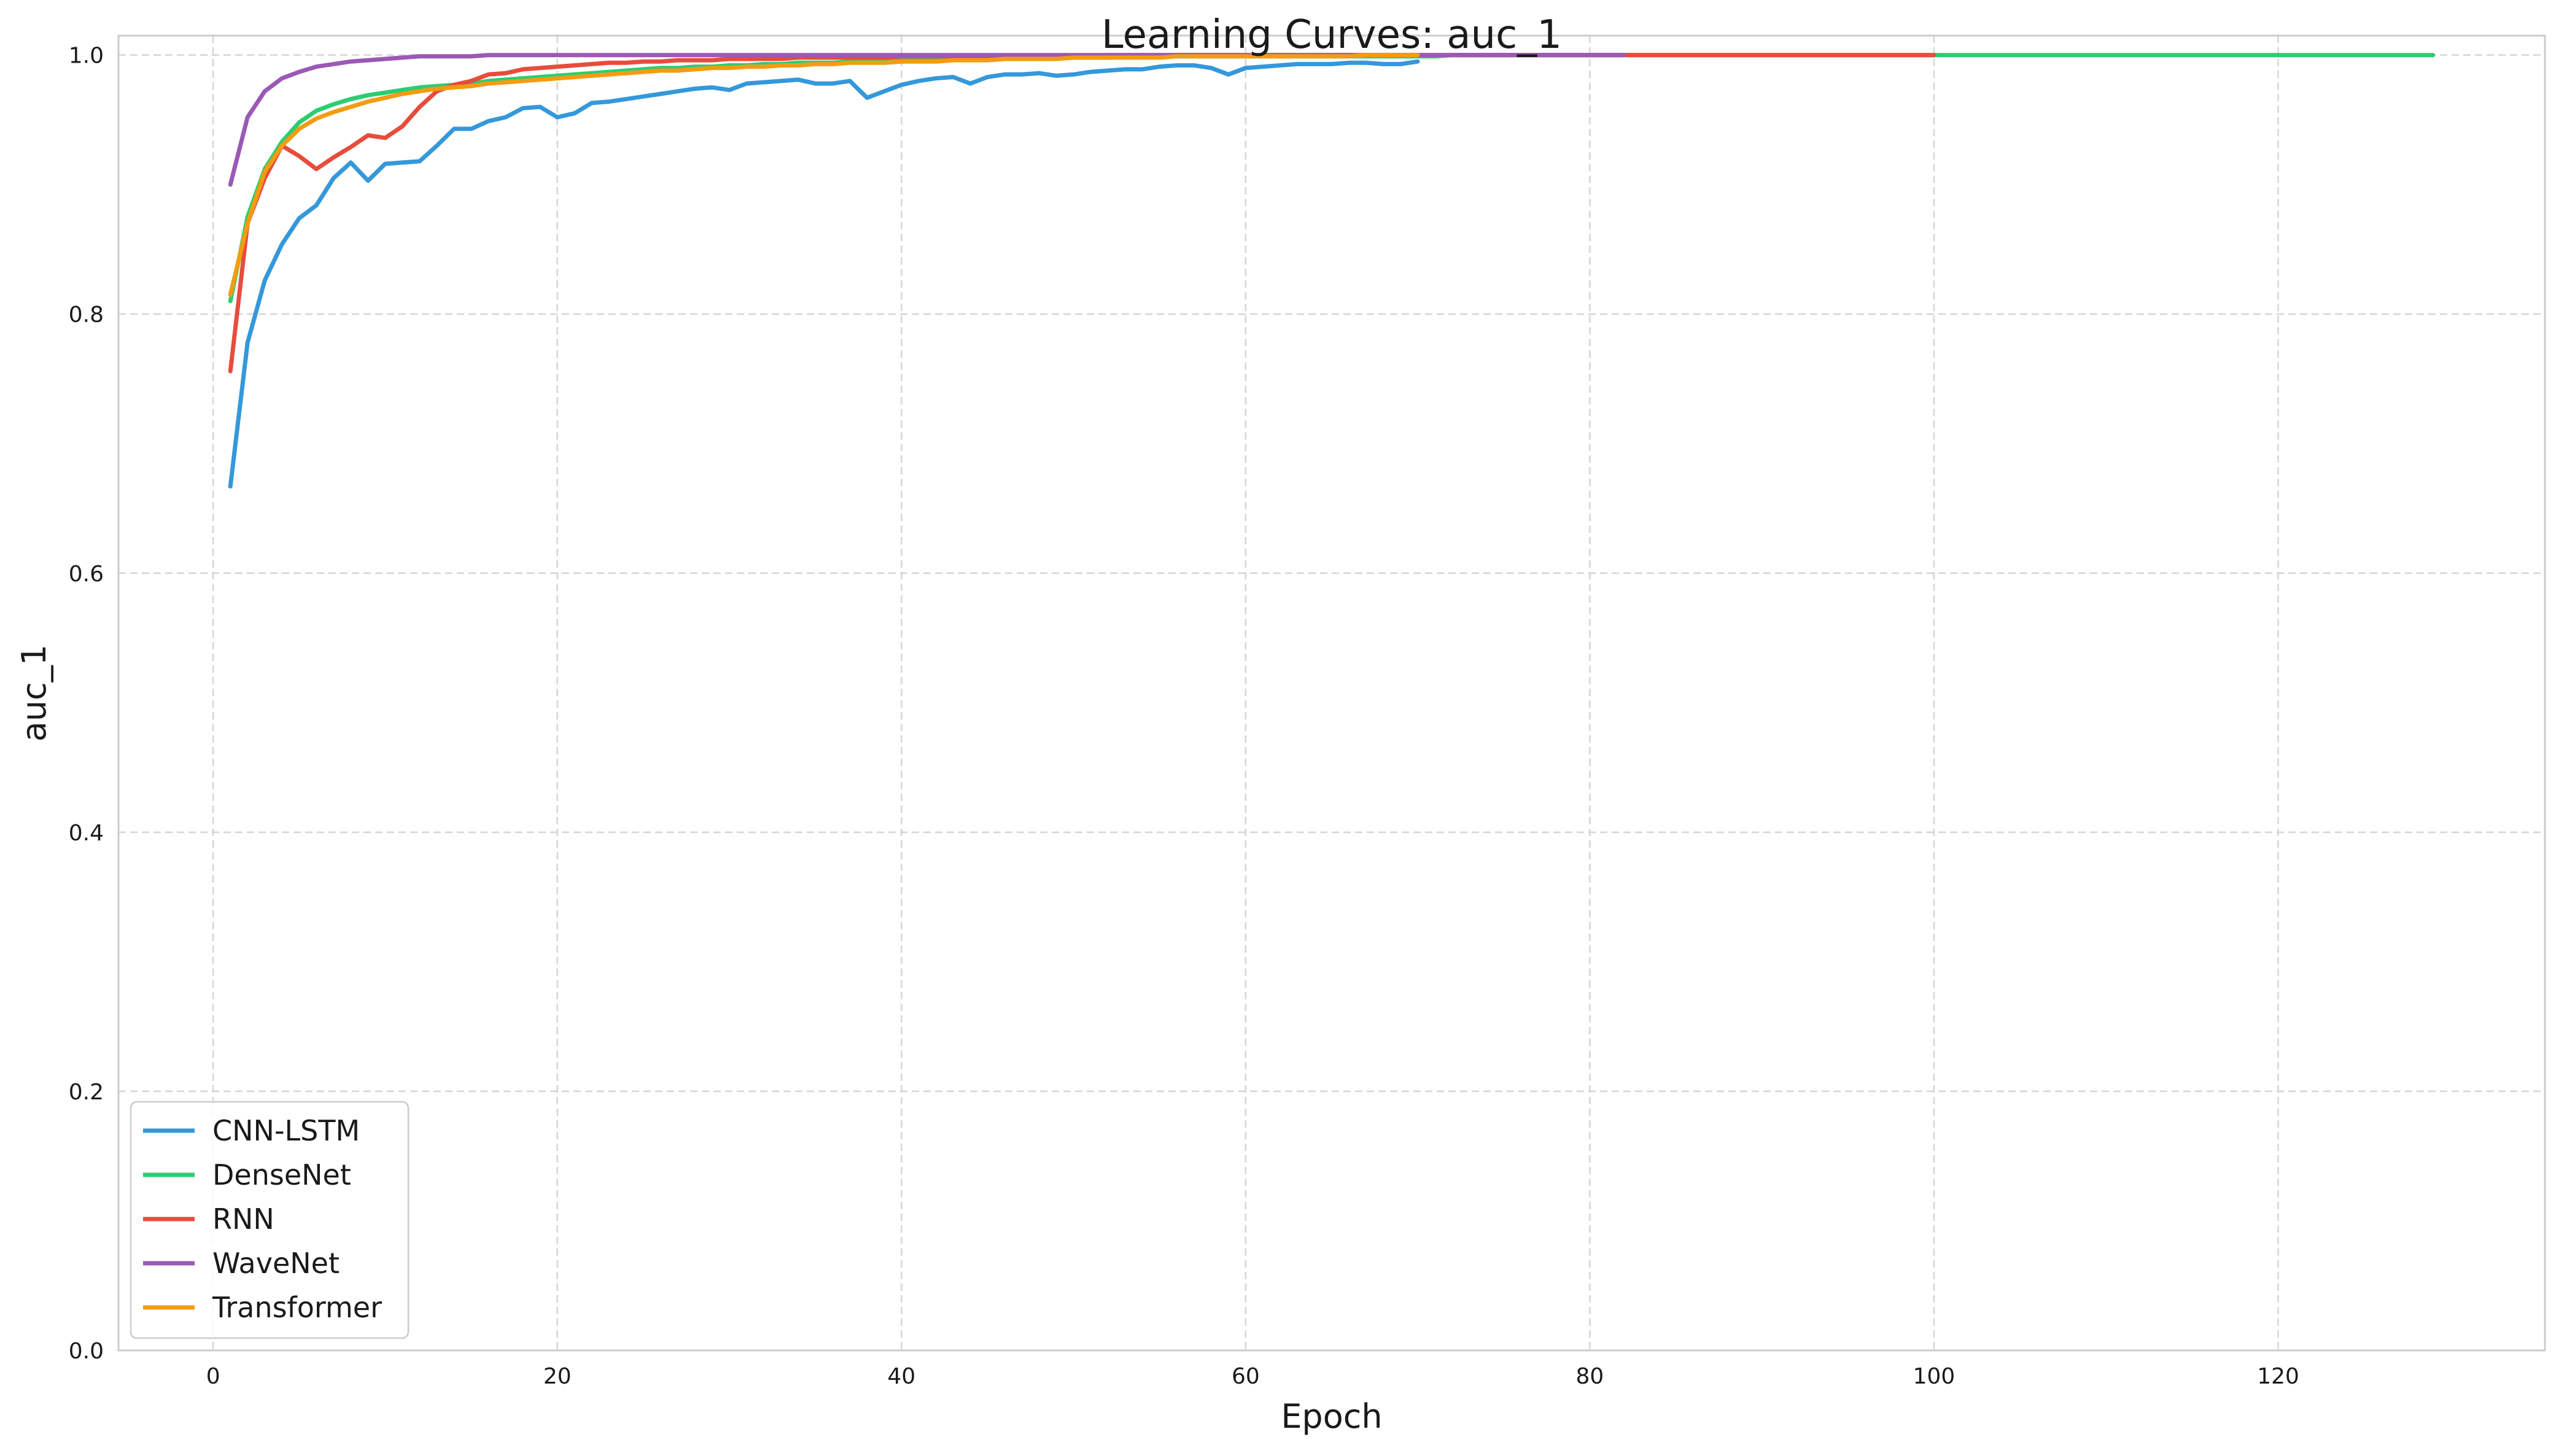  Describe the element at coordinates (1246, 1376) in the screenshot. I see `x-tick-label: 60` at that location.